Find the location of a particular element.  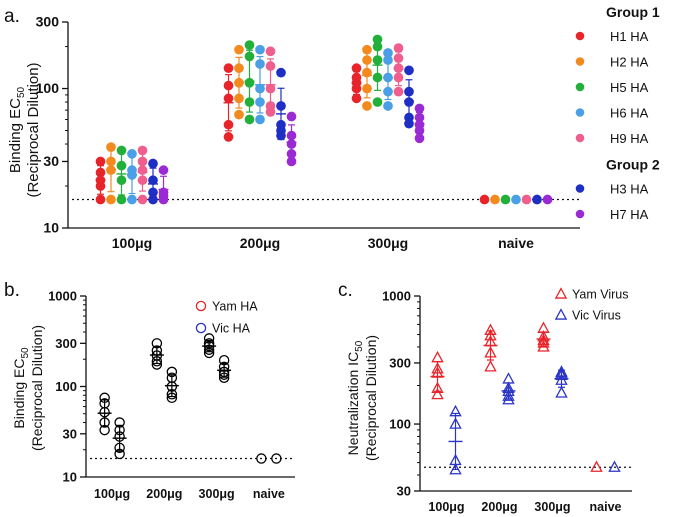

a-xtick-label-300-g: 300μg is located at coordinates (388, 243).